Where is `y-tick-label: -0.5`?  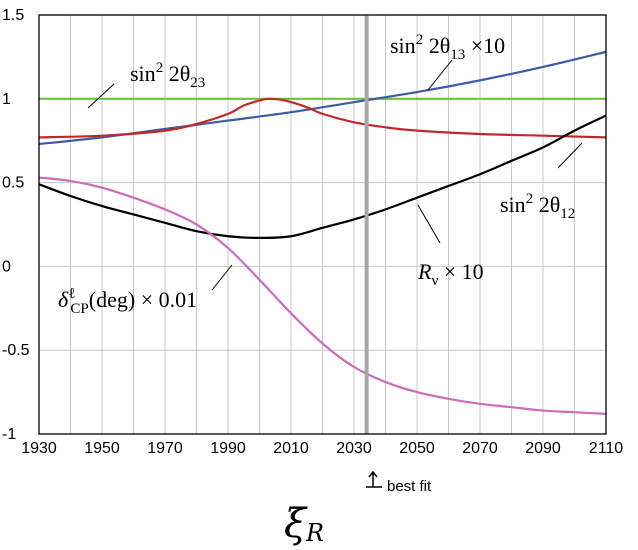 y-tick-label: -0.5 is located at coordinates (16, 350).